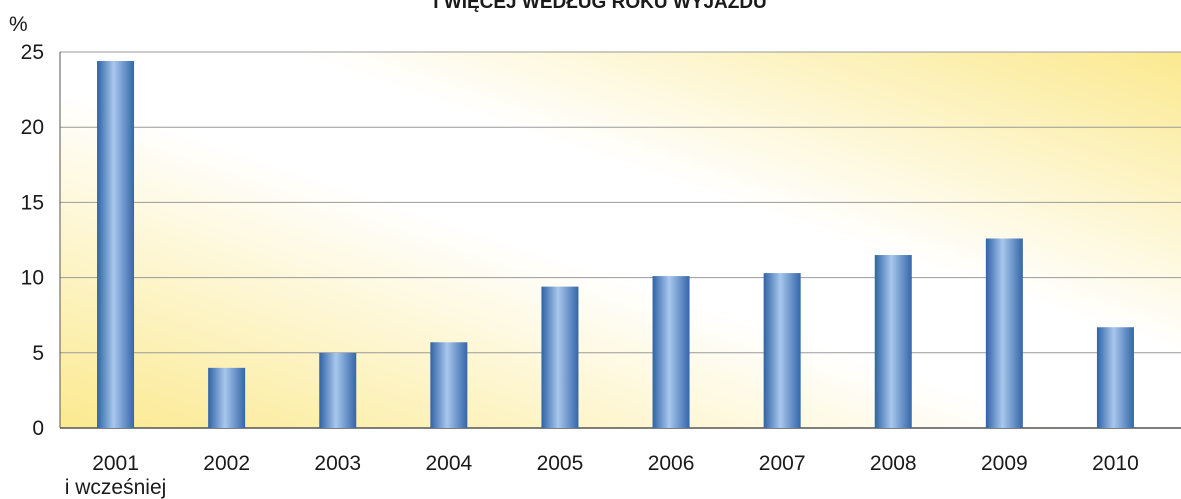 This screenshot has width=1181, height=499. Describe the element at coordinates (226, 463) in the screenshot. I see `x-tick-label: 2002` at that location.